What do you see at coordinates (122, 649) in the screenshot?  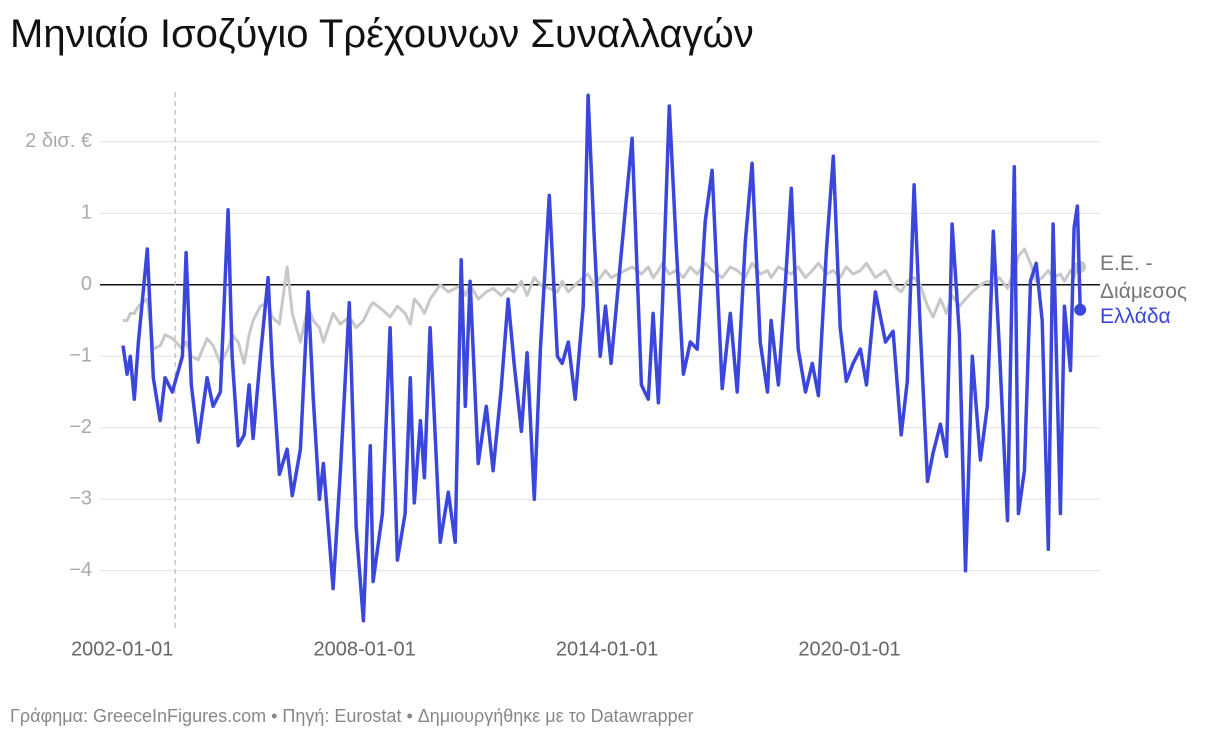 I see `x-tick-label: 2002-01-01` at bounding box center [122, 649].